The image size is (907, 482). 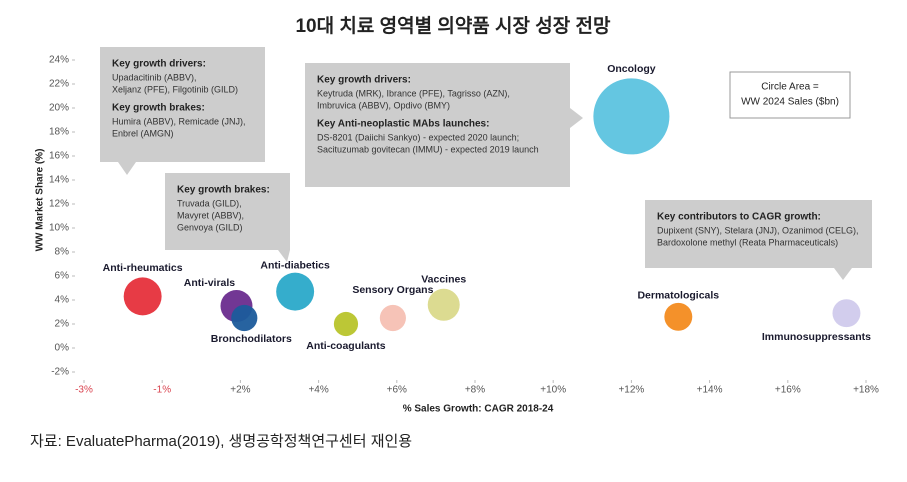 I want to click on x-tick-label: +2%, so click(x=240, y=390).